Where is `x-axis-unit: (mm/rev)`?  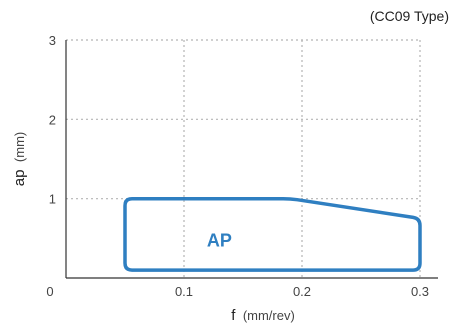 x-axis-unit: (mm/rev) is located at coordinates (269, 315).